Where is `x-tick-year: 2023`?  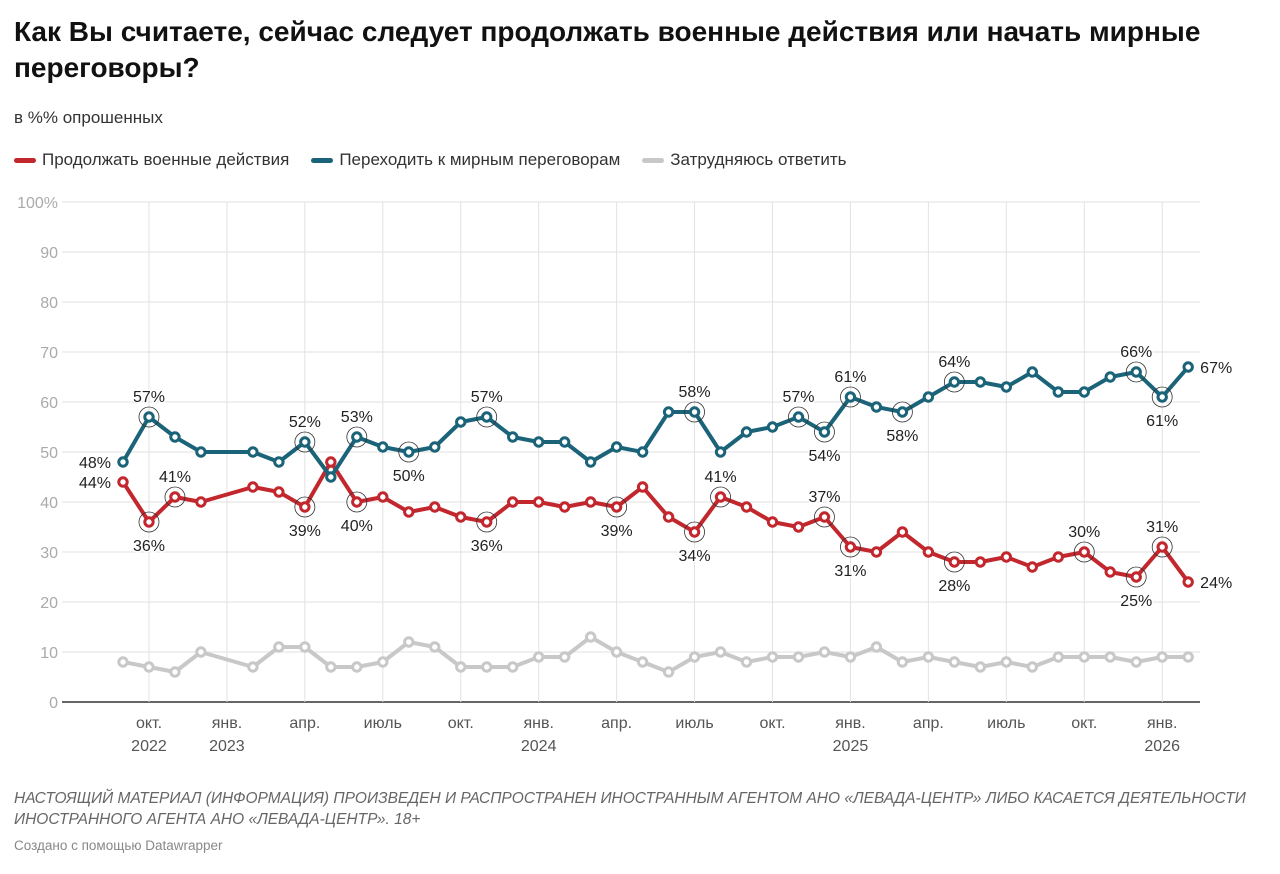 x-tick-year: 2023 is located at coordinates (227, 746).